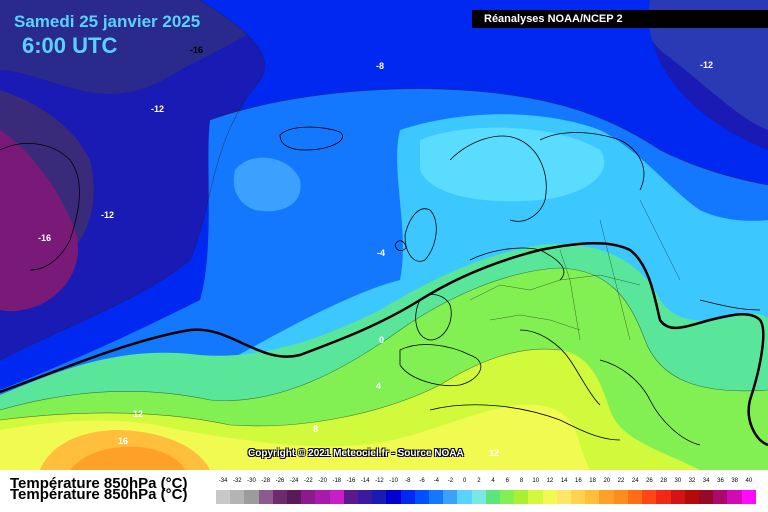  What do you see at coordinates (436, 481) in the screenshot?
I see `legend-label: -4` at bounding box center [436, 481].